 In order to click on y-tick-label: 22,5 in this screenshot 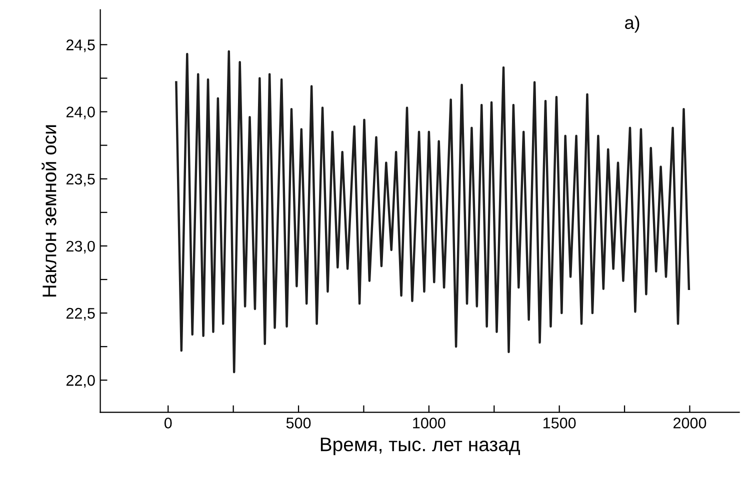, I will do `click(80, 314)`.